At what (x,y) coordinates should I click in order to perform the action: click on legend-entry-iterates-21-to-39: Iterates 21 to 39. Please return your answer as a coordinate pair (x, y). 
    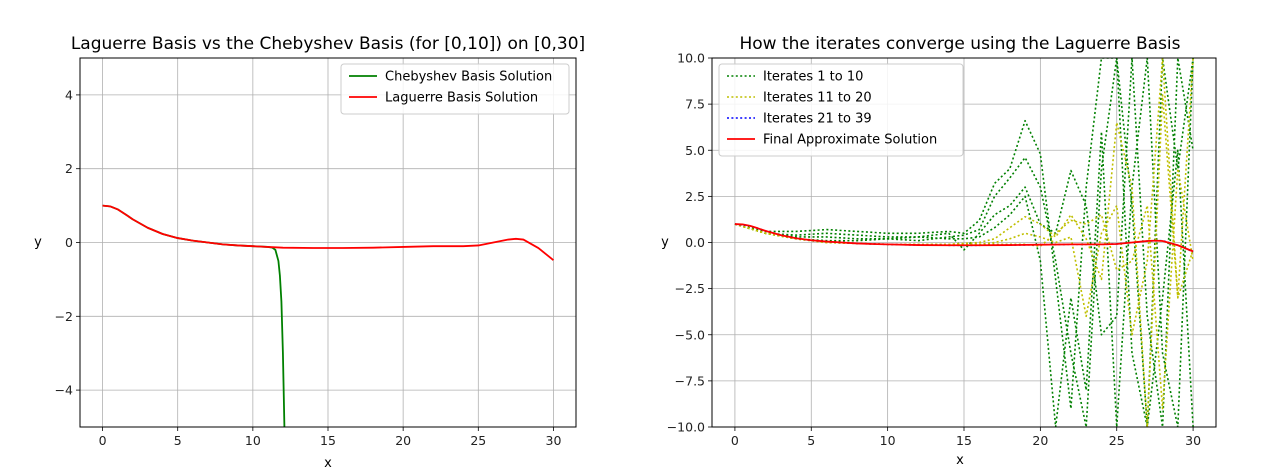
    Looking at the image, I should click on (817, 119).